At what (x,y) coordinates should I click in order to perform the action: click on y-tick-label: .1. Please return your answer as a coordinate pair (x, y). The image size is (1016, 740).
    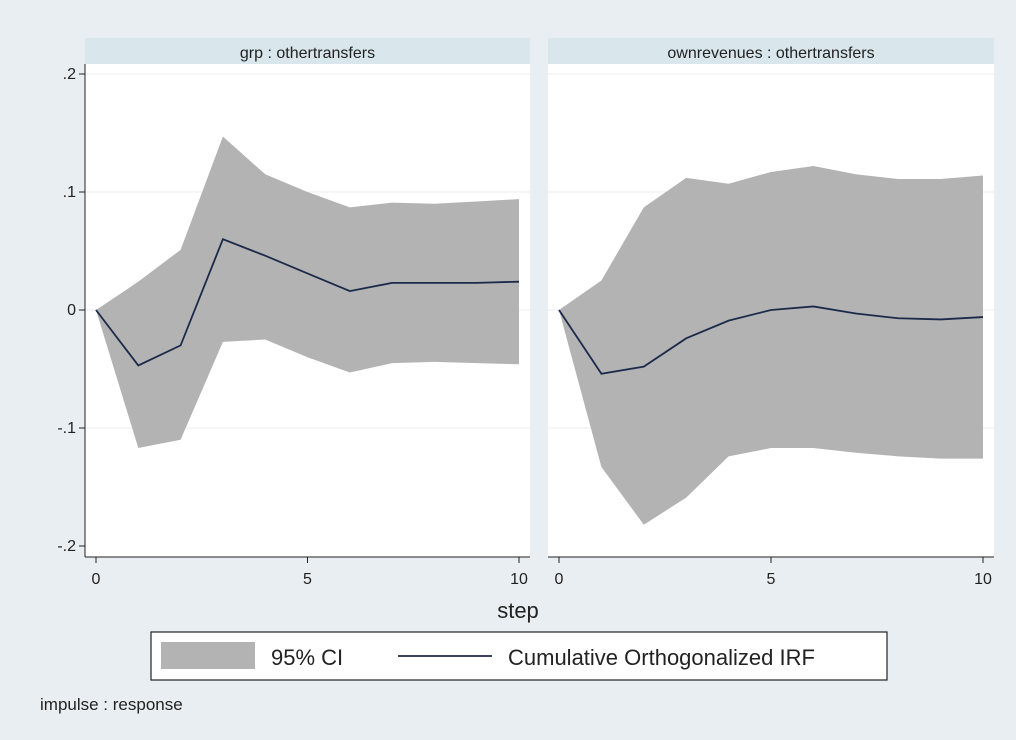
    Looking at the image, I should click on (69, 192).